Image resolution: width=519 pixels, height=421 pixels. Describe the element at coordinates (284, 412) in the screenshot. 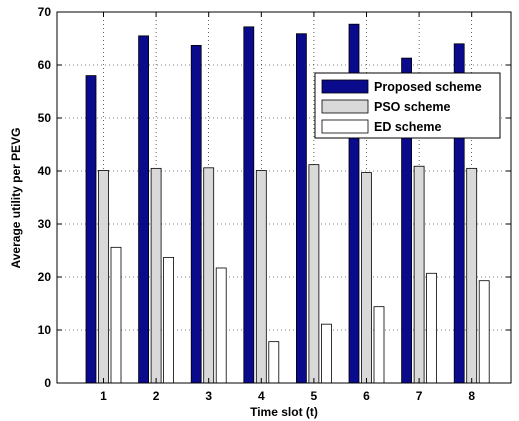

I see `x-axis-label: Time slot (t)` at that location.